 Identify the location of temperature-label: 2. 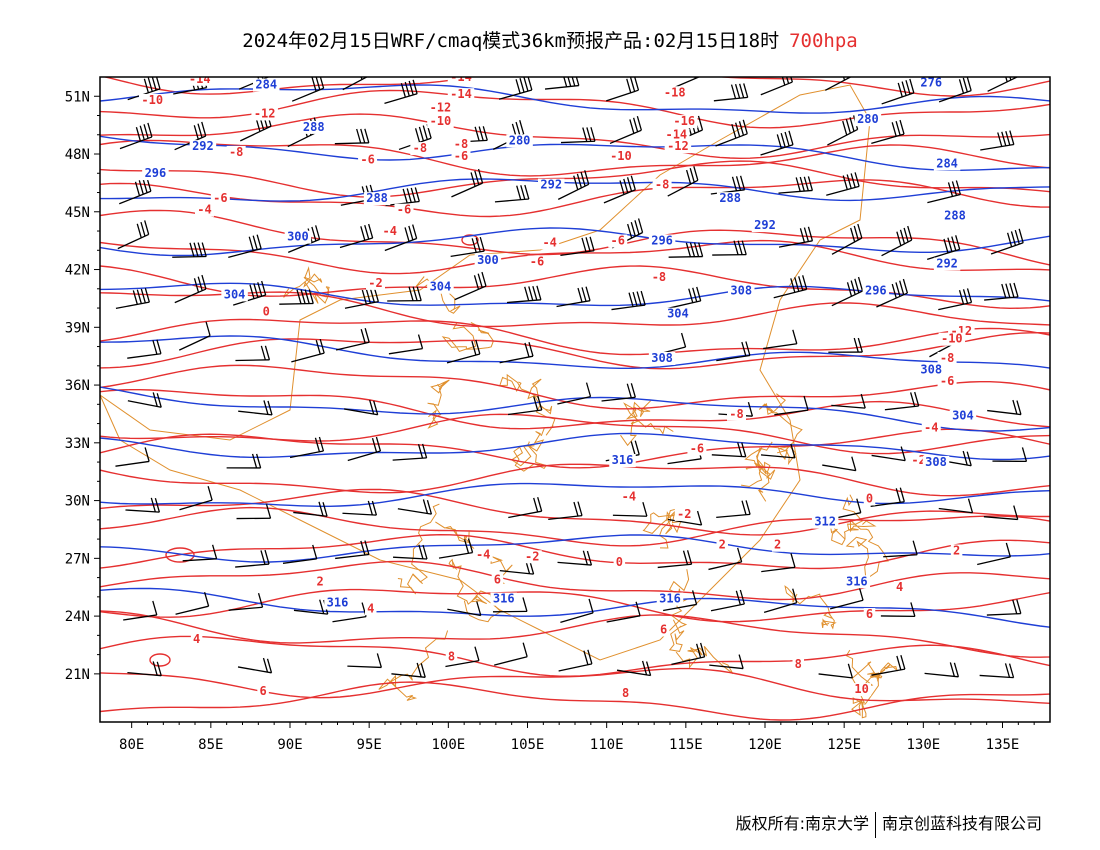
(319, 581).